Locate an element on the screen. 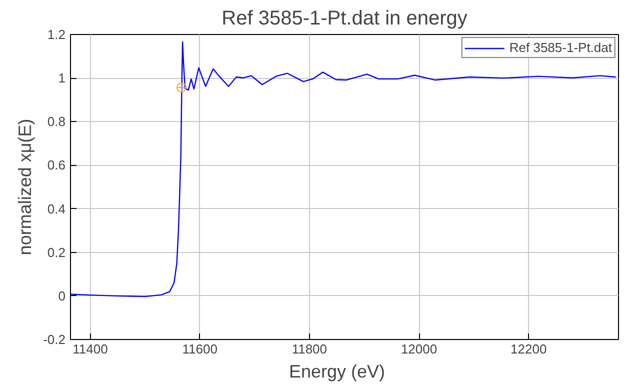 This screenshot has width=640, height=384. x-axis-title: Energy (eV) is located at coordinates (337, 372).